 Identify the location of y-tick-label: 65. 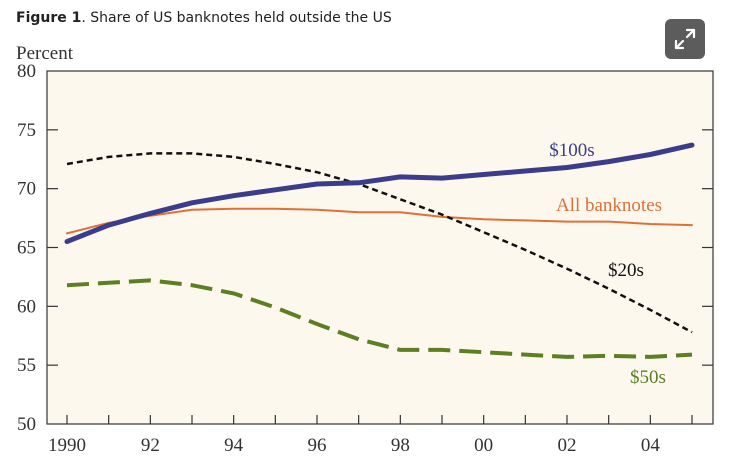
(26, 248).